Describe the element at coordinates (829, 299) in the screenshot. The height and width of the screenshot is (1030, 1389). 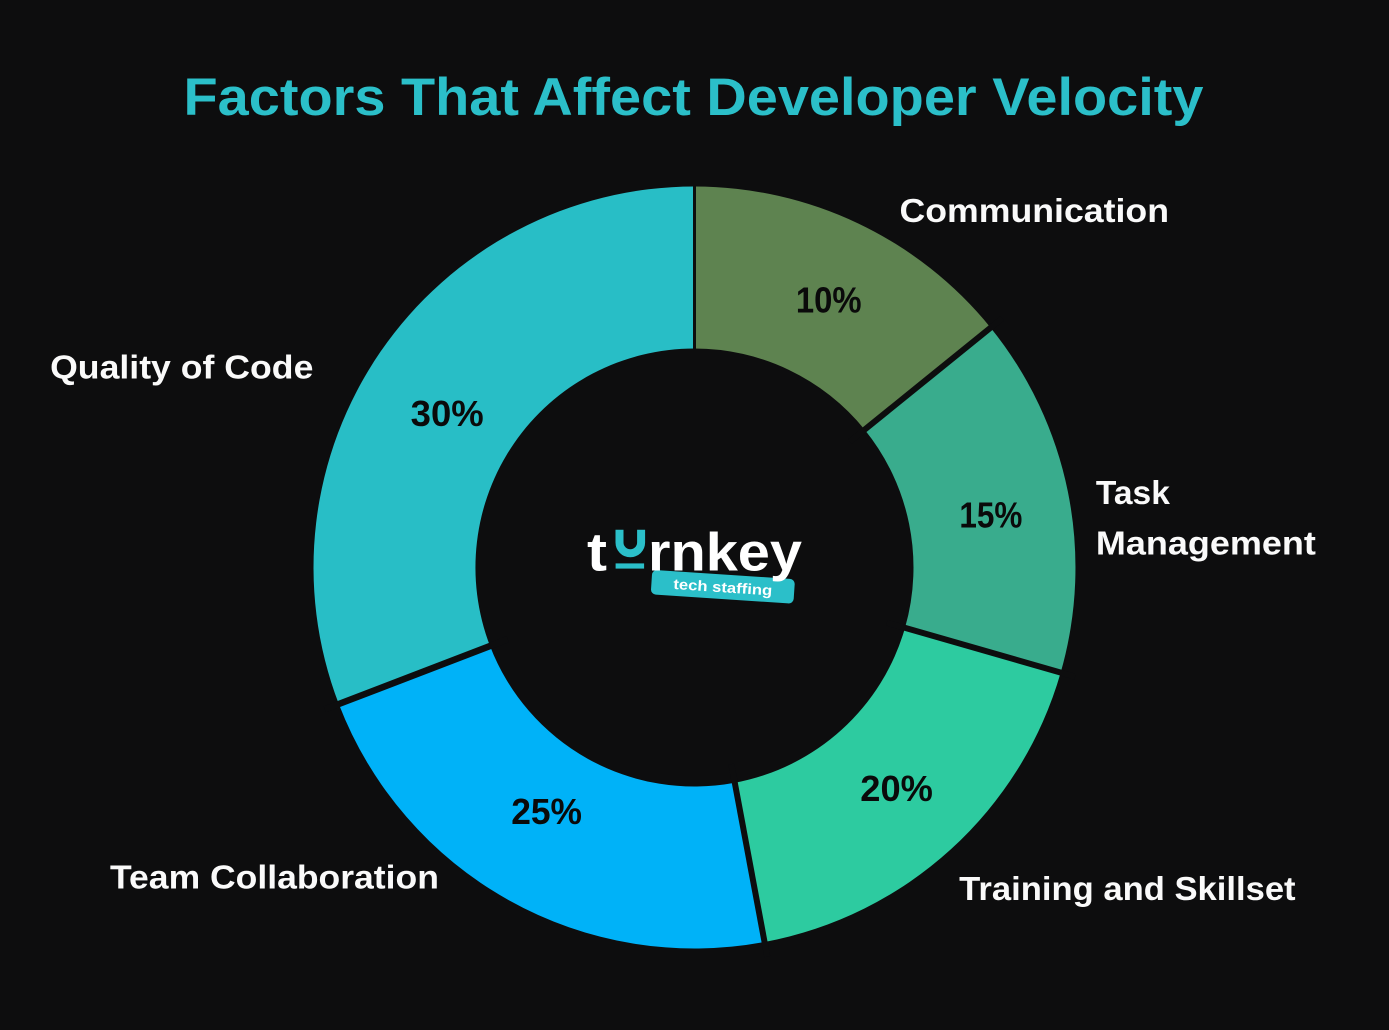
I see `svg-text: 10%` at that location.